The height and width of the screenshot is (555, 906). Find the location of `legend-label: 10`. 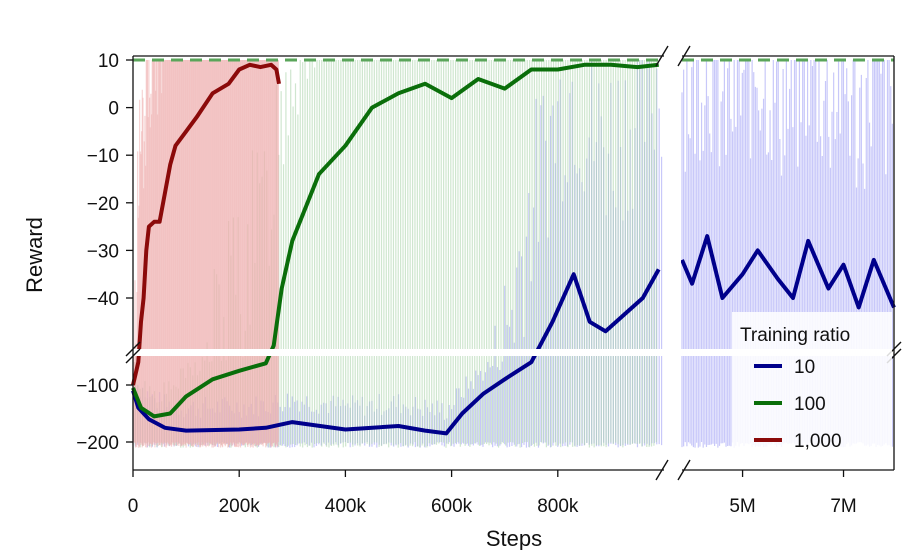

legend-label: 10 is located at coordinates (804, 367).